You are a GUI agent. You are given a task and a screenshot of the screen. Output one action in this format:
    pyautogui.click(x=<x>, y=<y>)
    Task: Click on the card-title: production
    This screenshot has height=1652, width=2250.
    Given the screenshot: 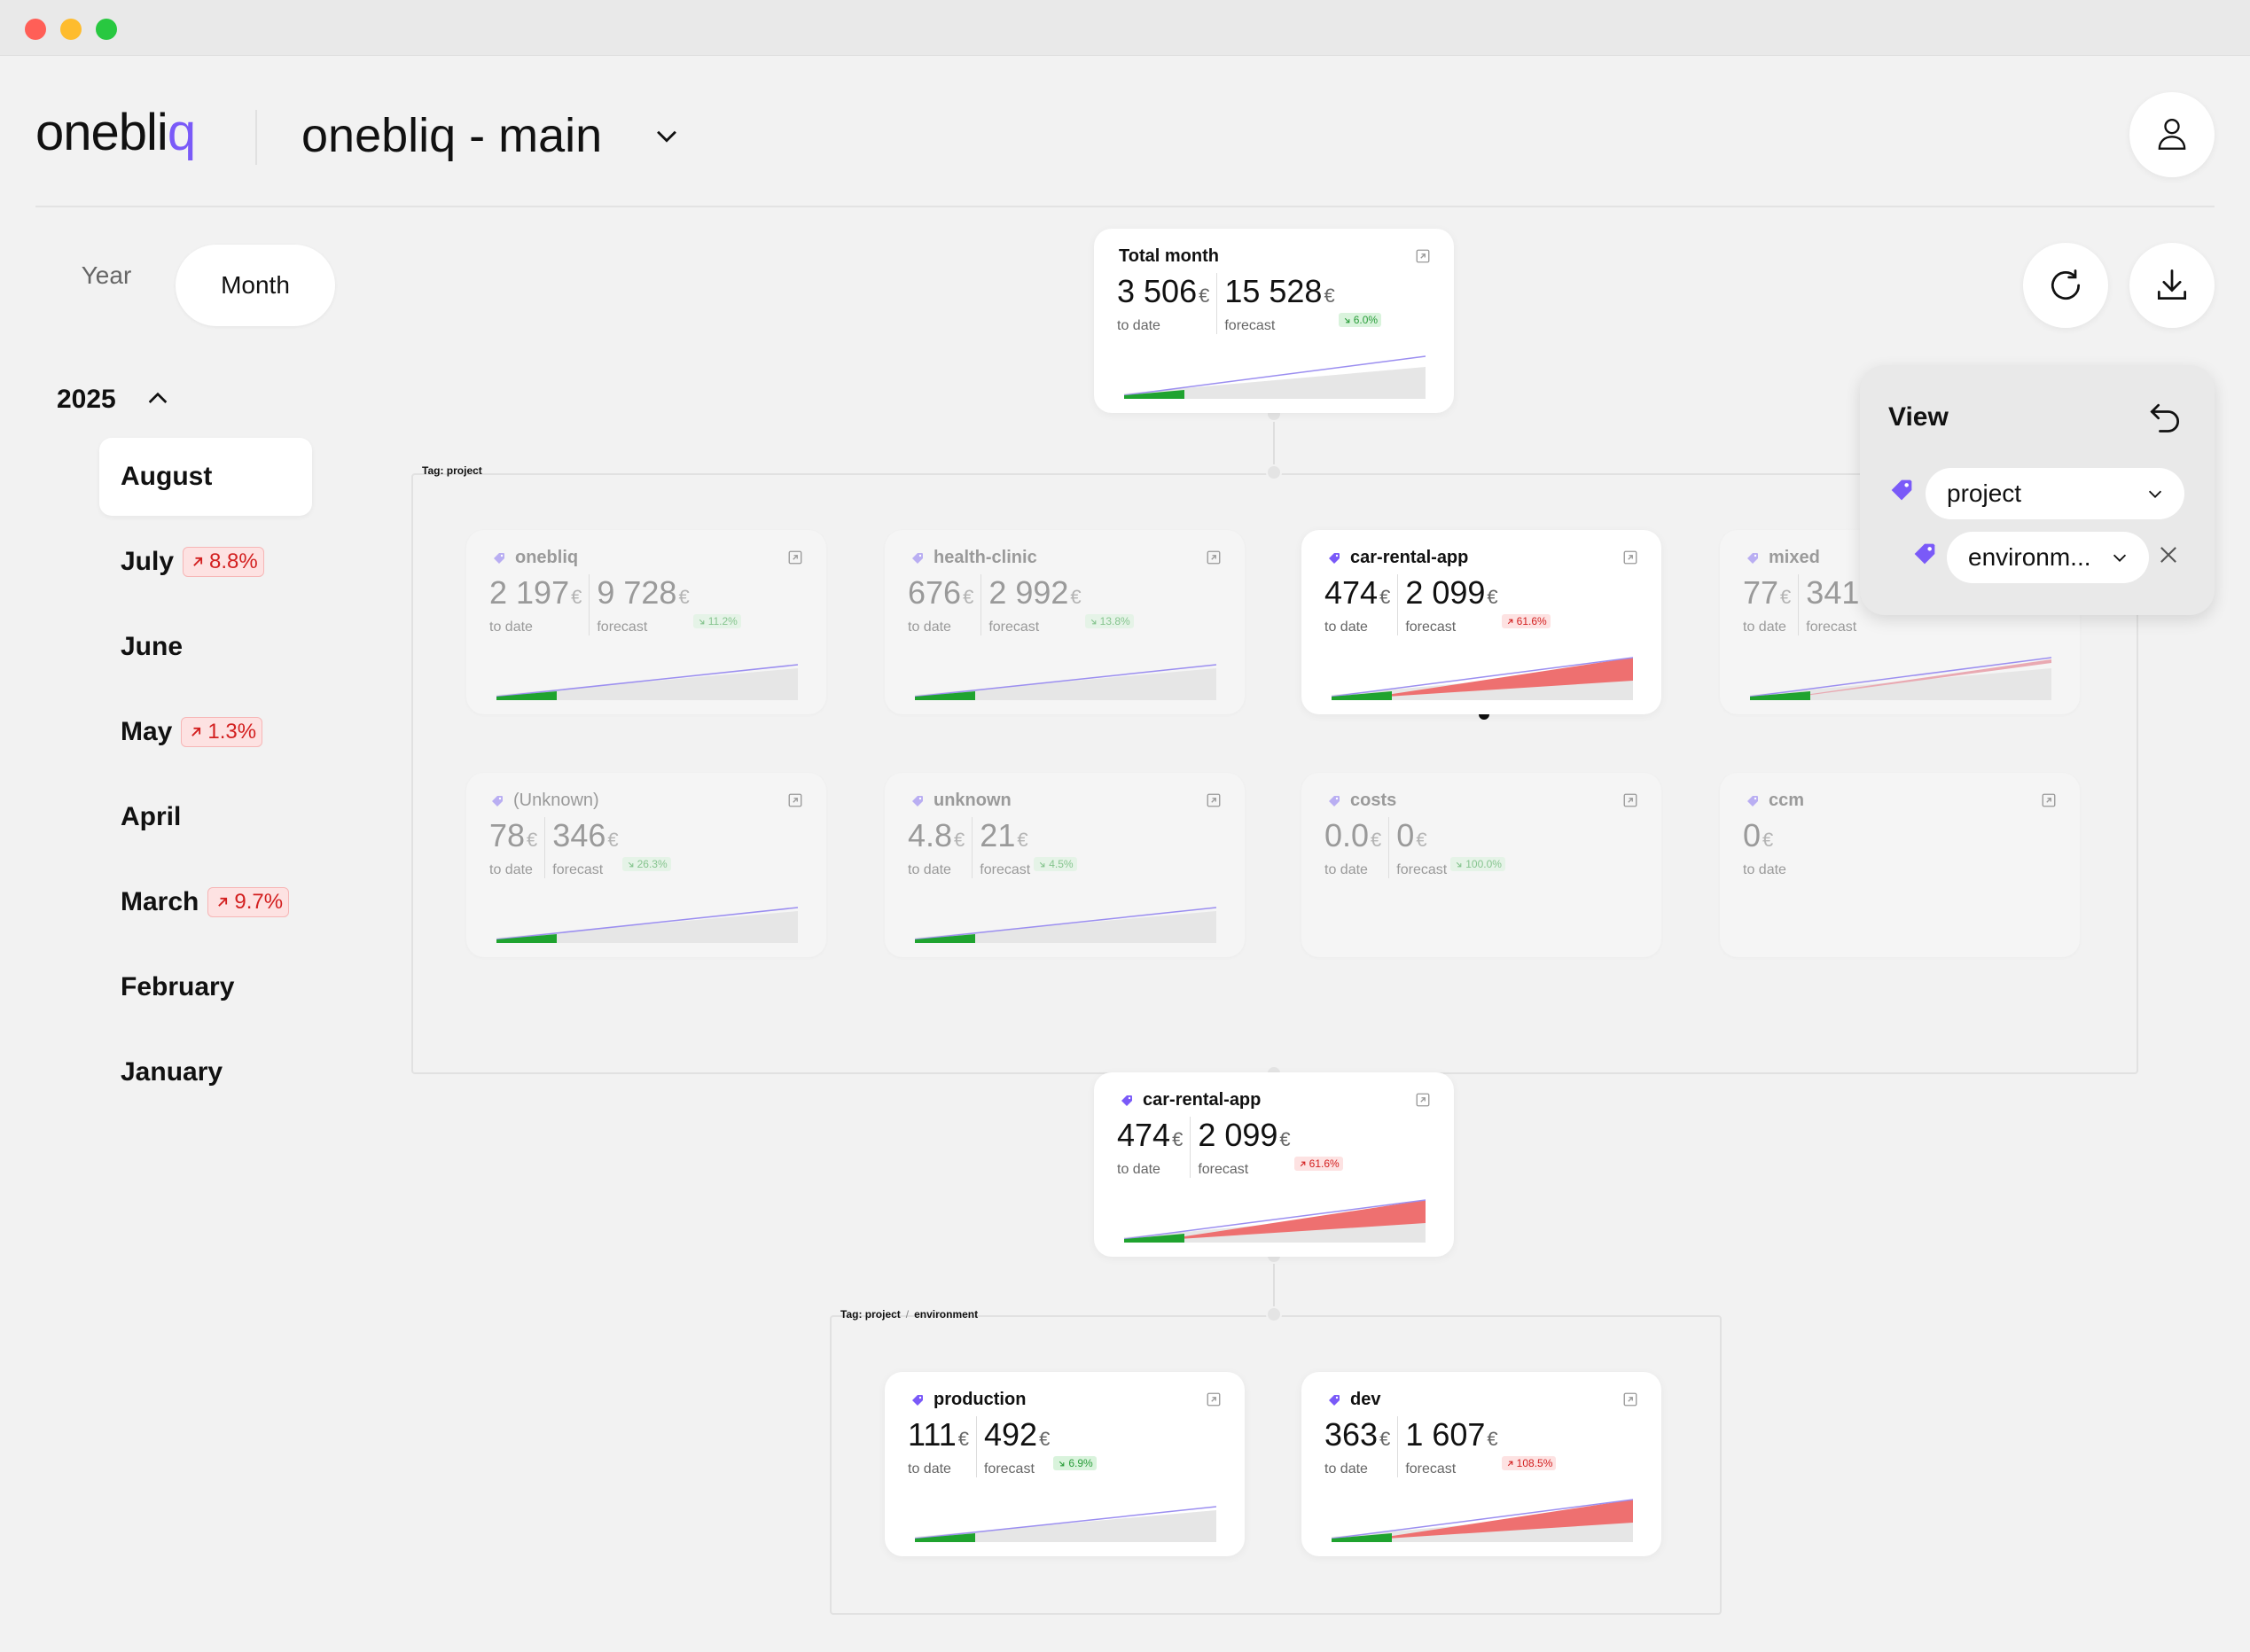 What is the action you would take?
    pyautogui.click(x=968, y=1400)
    